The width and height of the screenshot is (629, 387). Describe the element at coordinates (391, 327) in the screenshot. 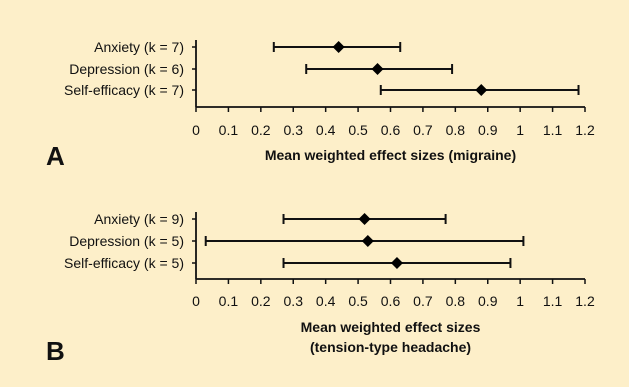

I see `x-axis-label: Mean weighted effect sizes` at that location.